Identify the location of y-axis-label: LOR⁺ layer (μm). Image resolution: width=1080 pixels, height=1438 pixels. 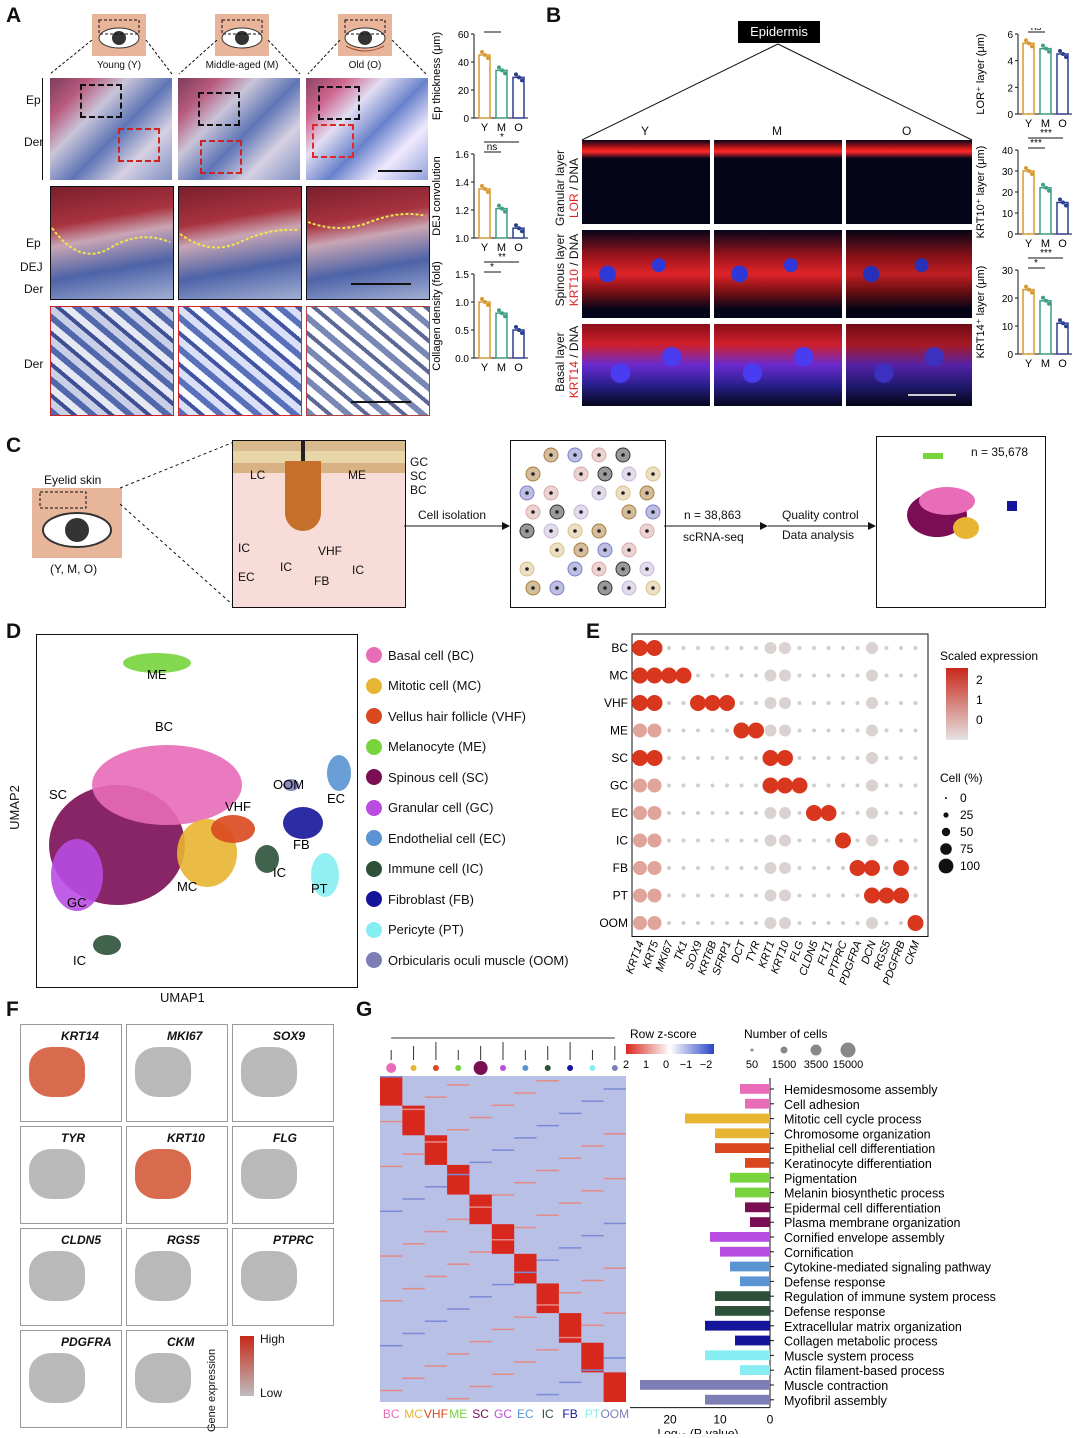
(981, 73).